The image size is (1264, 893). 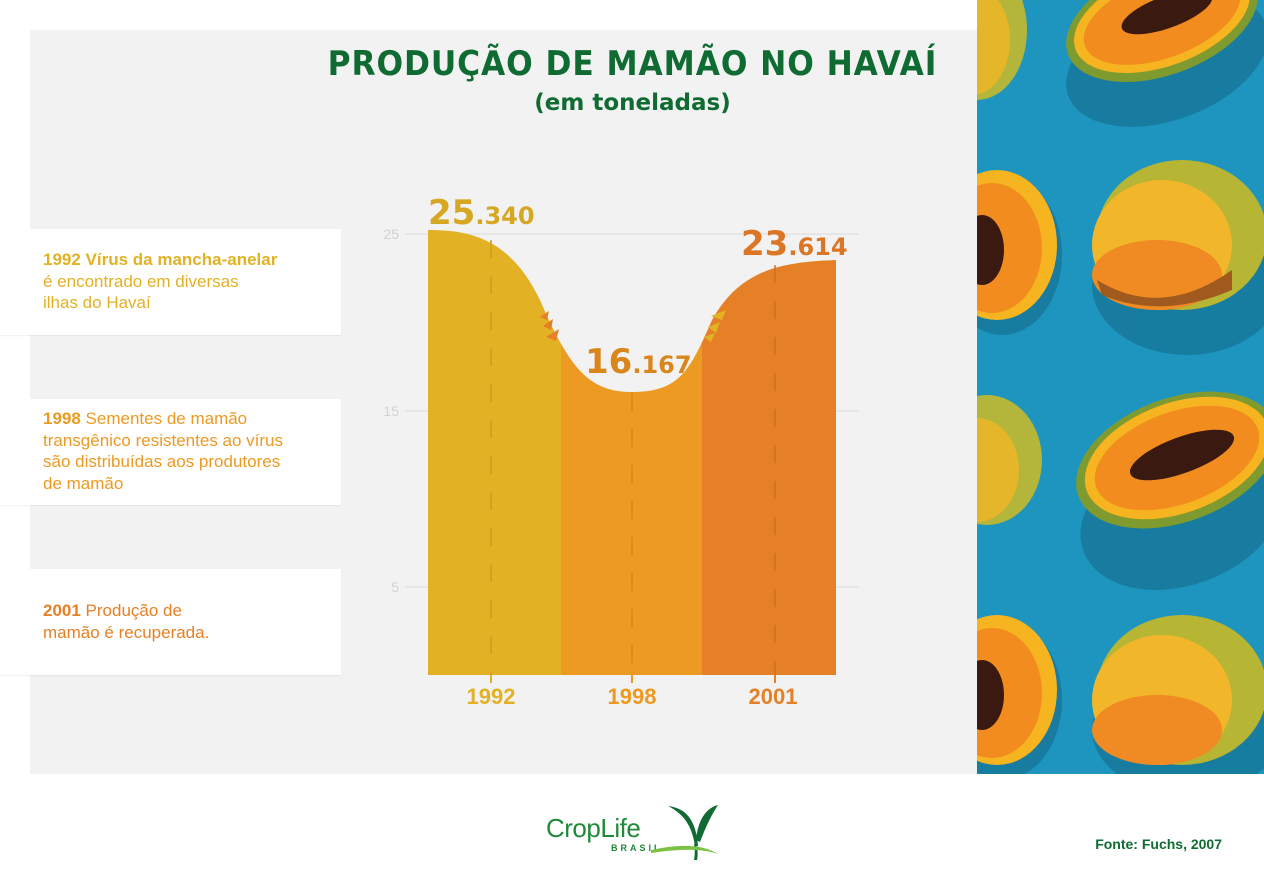 I want to click on x-label-1992: 1992, so click(x=491, y=696).